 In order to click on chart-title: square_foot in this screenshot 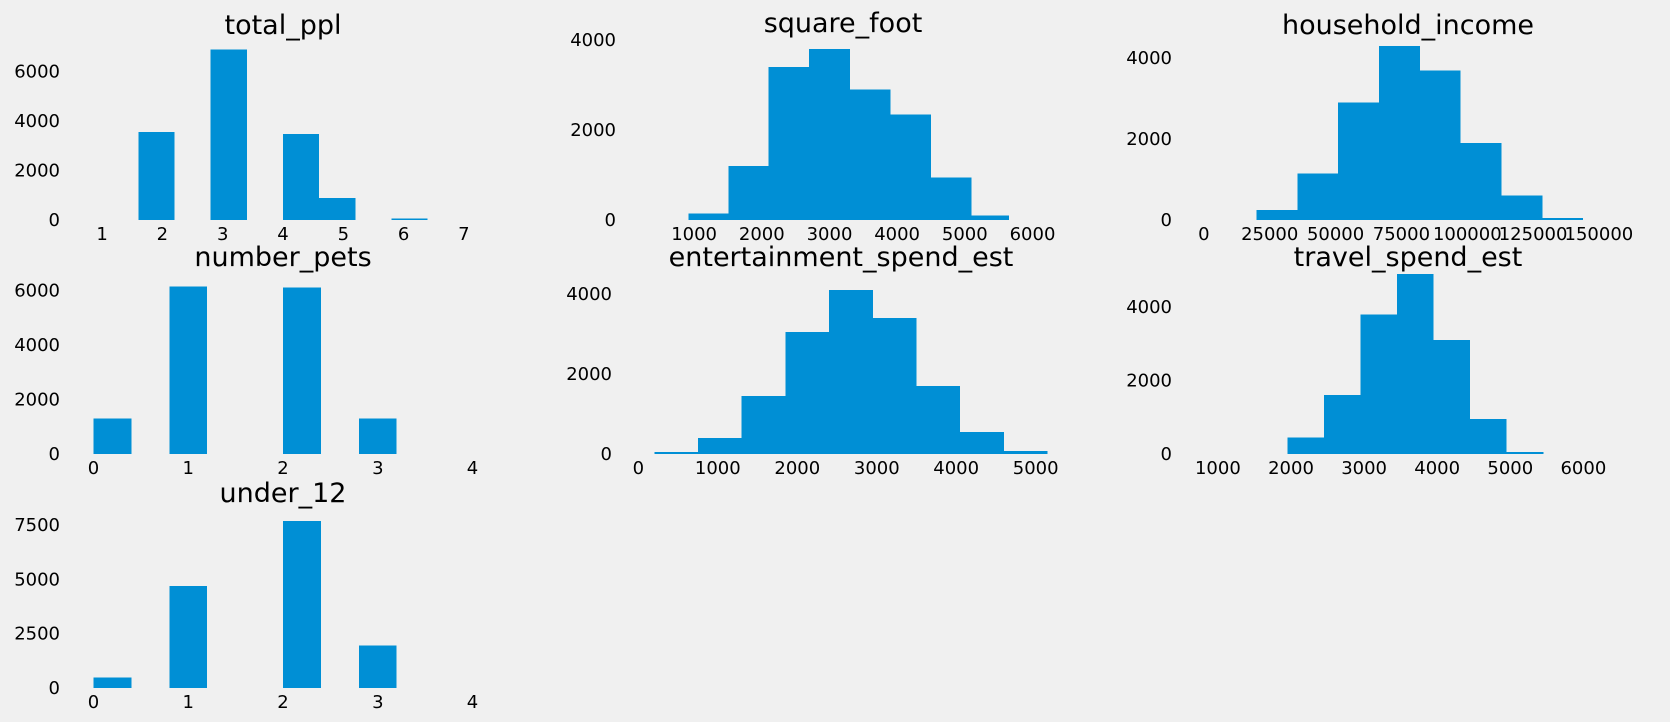, I will do `click(843, 23)`.